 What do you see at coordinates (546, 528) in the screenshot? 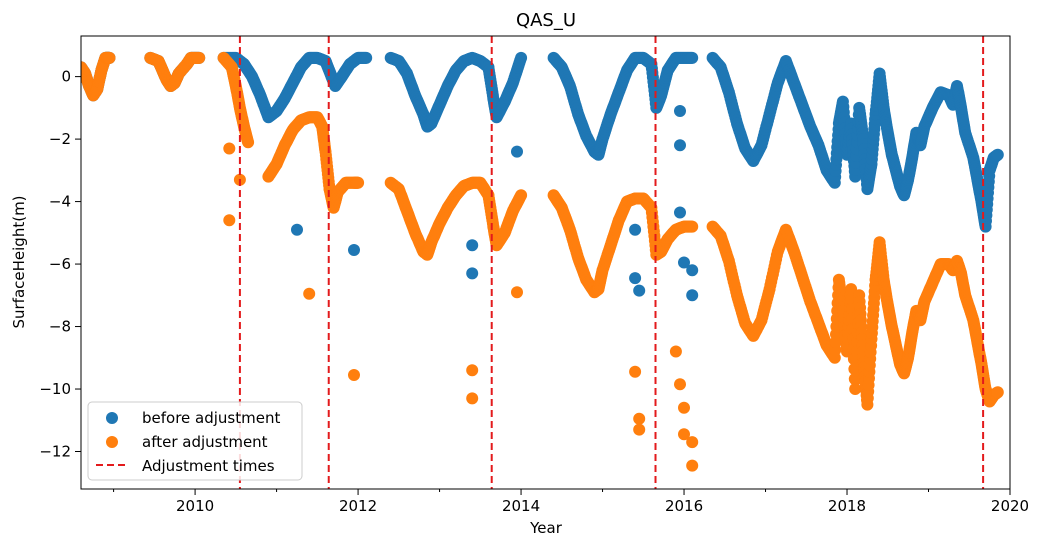
I see `x-axis-label: Year` at bounding box center [546, 528].